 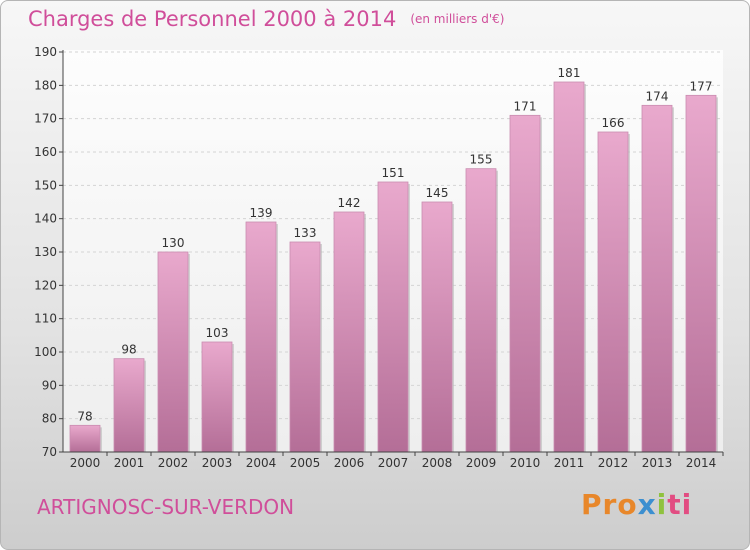 What do you see at coordinates (45, 319) in the screenshot?
I see `y-tick-label: 110` at bounding box center [45, 319].